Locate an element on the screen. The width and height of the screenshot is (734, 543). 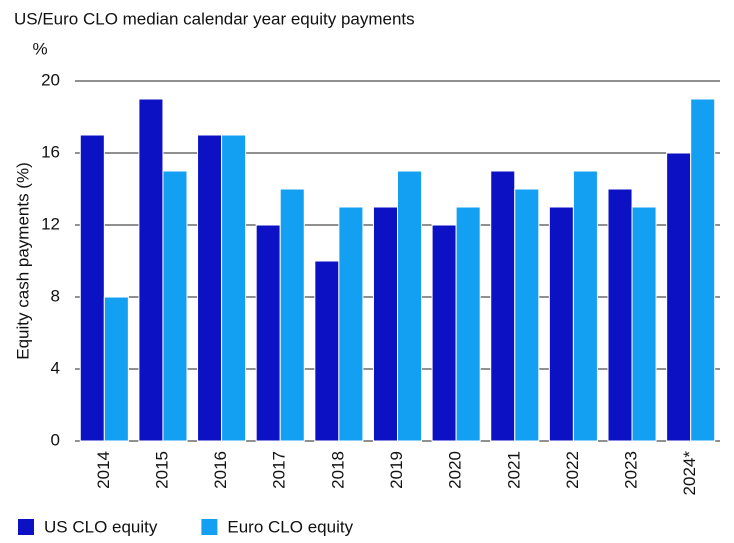
legend-label: Euro CLO equity is located at coordinates (290, 526).